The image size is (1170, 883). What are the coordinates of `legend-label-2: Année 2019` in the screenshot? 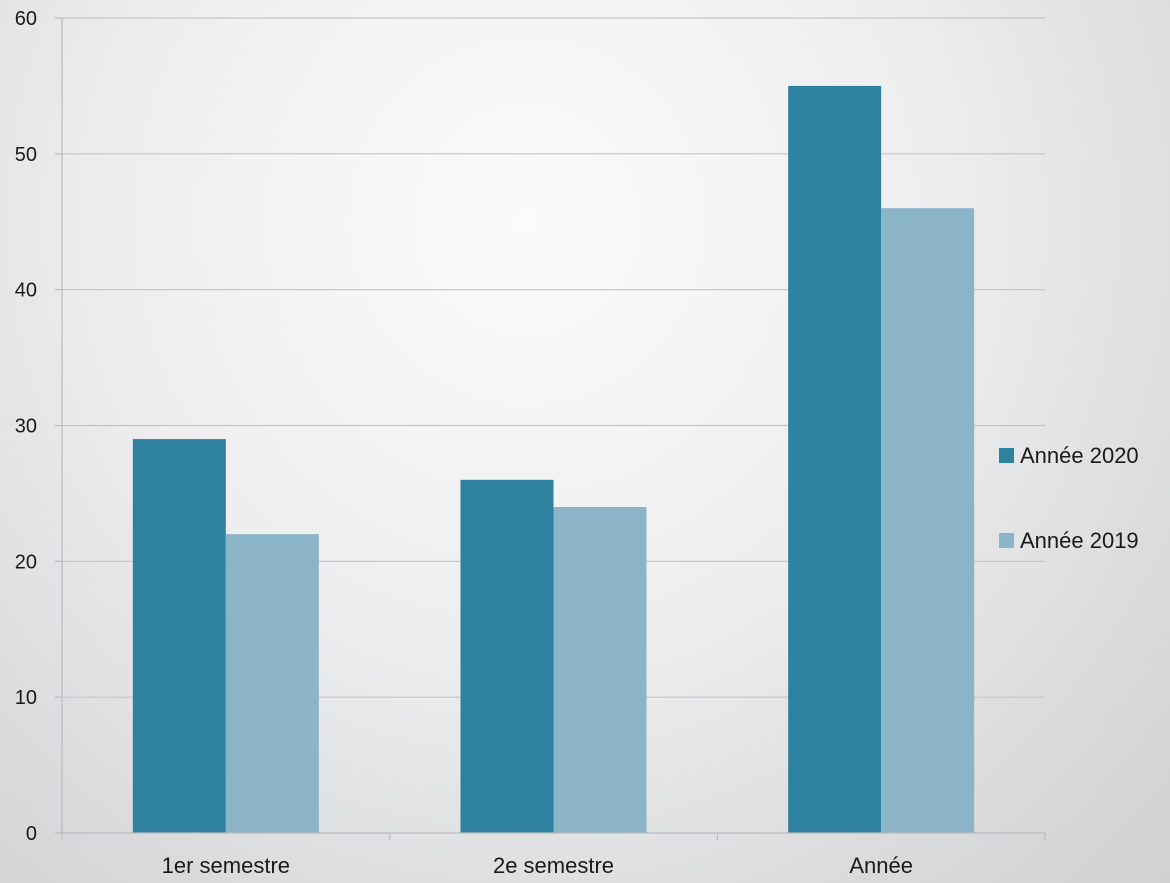 It's located at (1079, 540).